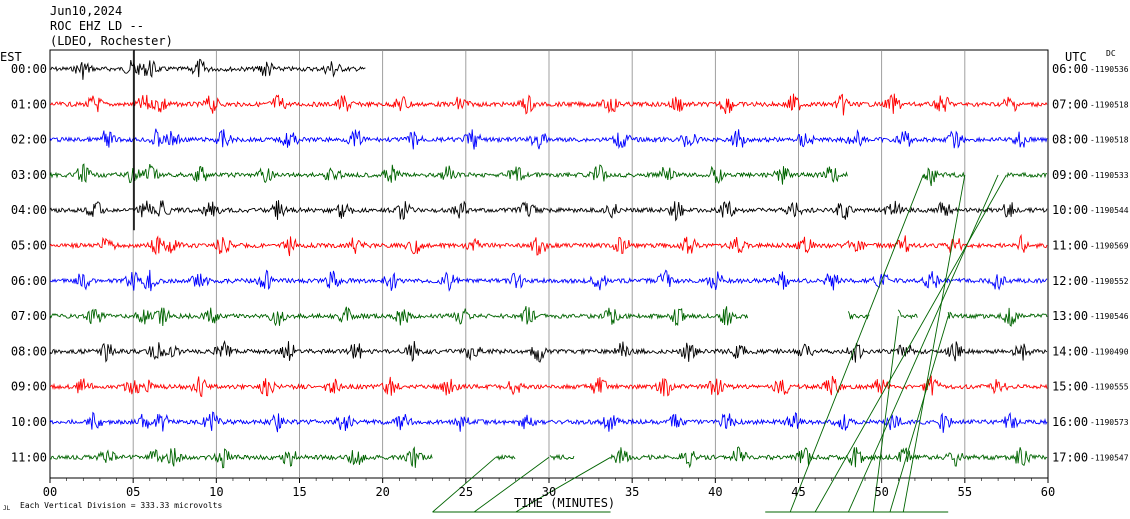  I want to click on row-label-est: 05:00, so click(29, 246).